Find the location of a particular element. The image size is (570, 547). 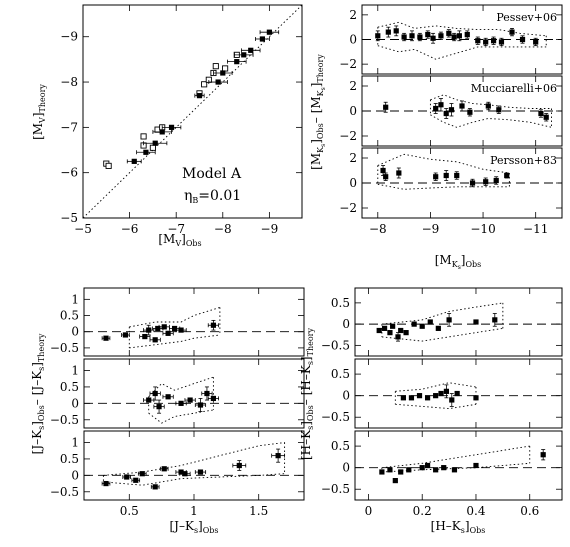

panel-jk_bot: −0.5 0 0.5 1 0.5 1 1.5 is located at coordinates (177, 474).